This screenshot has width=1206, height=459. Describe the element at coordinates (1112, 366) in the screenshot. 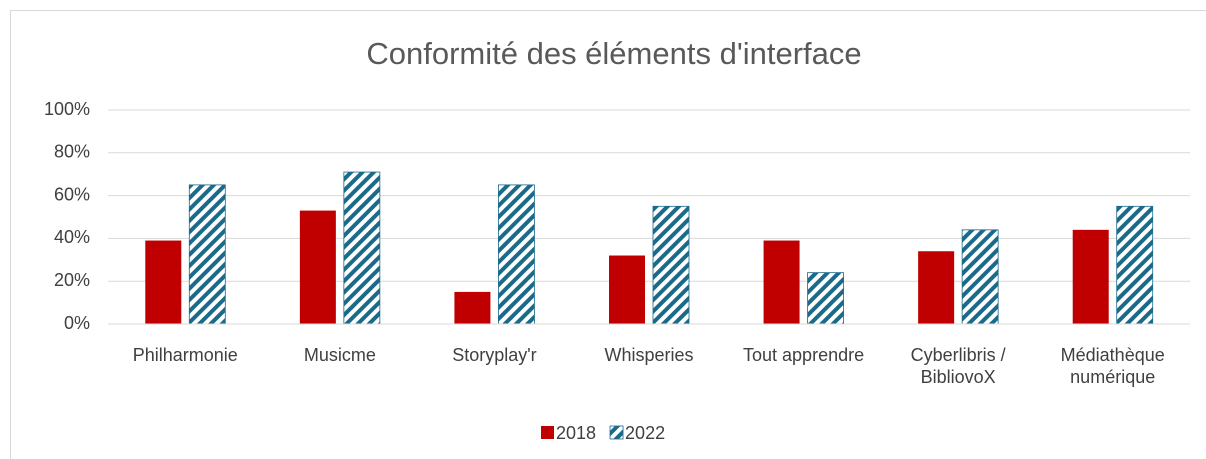

I see `x-tick-label: Médiathèque numérique` at that location.